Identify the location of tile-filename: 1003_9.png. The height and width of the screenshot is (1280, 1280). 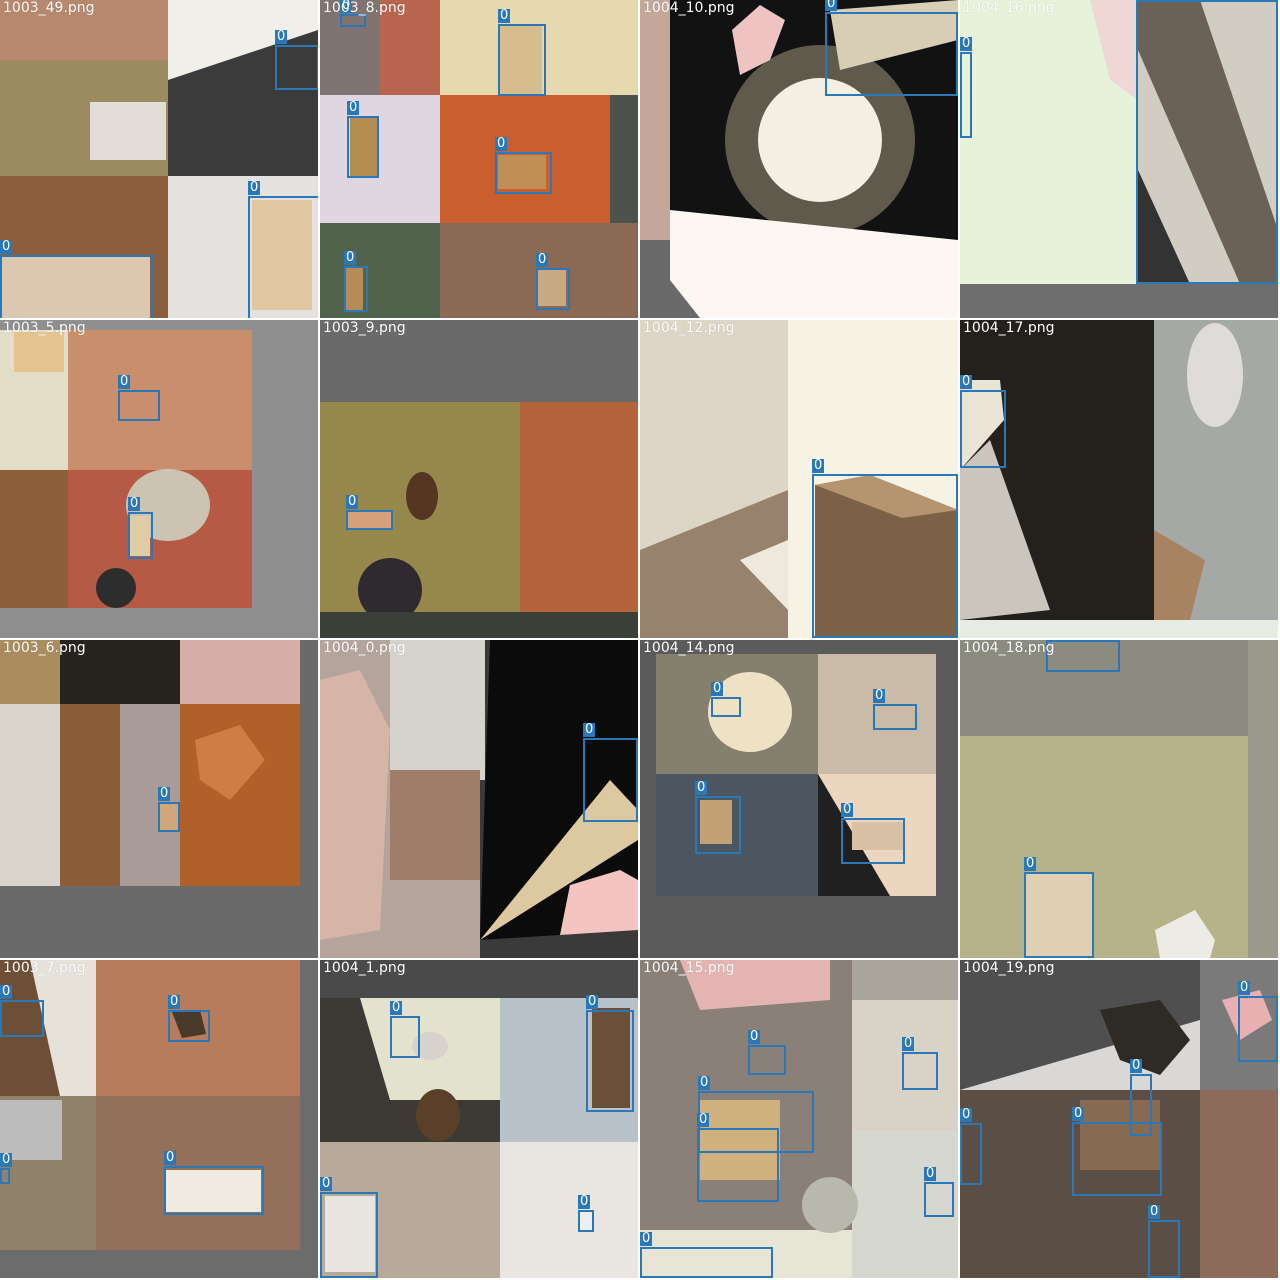
(364, 328).